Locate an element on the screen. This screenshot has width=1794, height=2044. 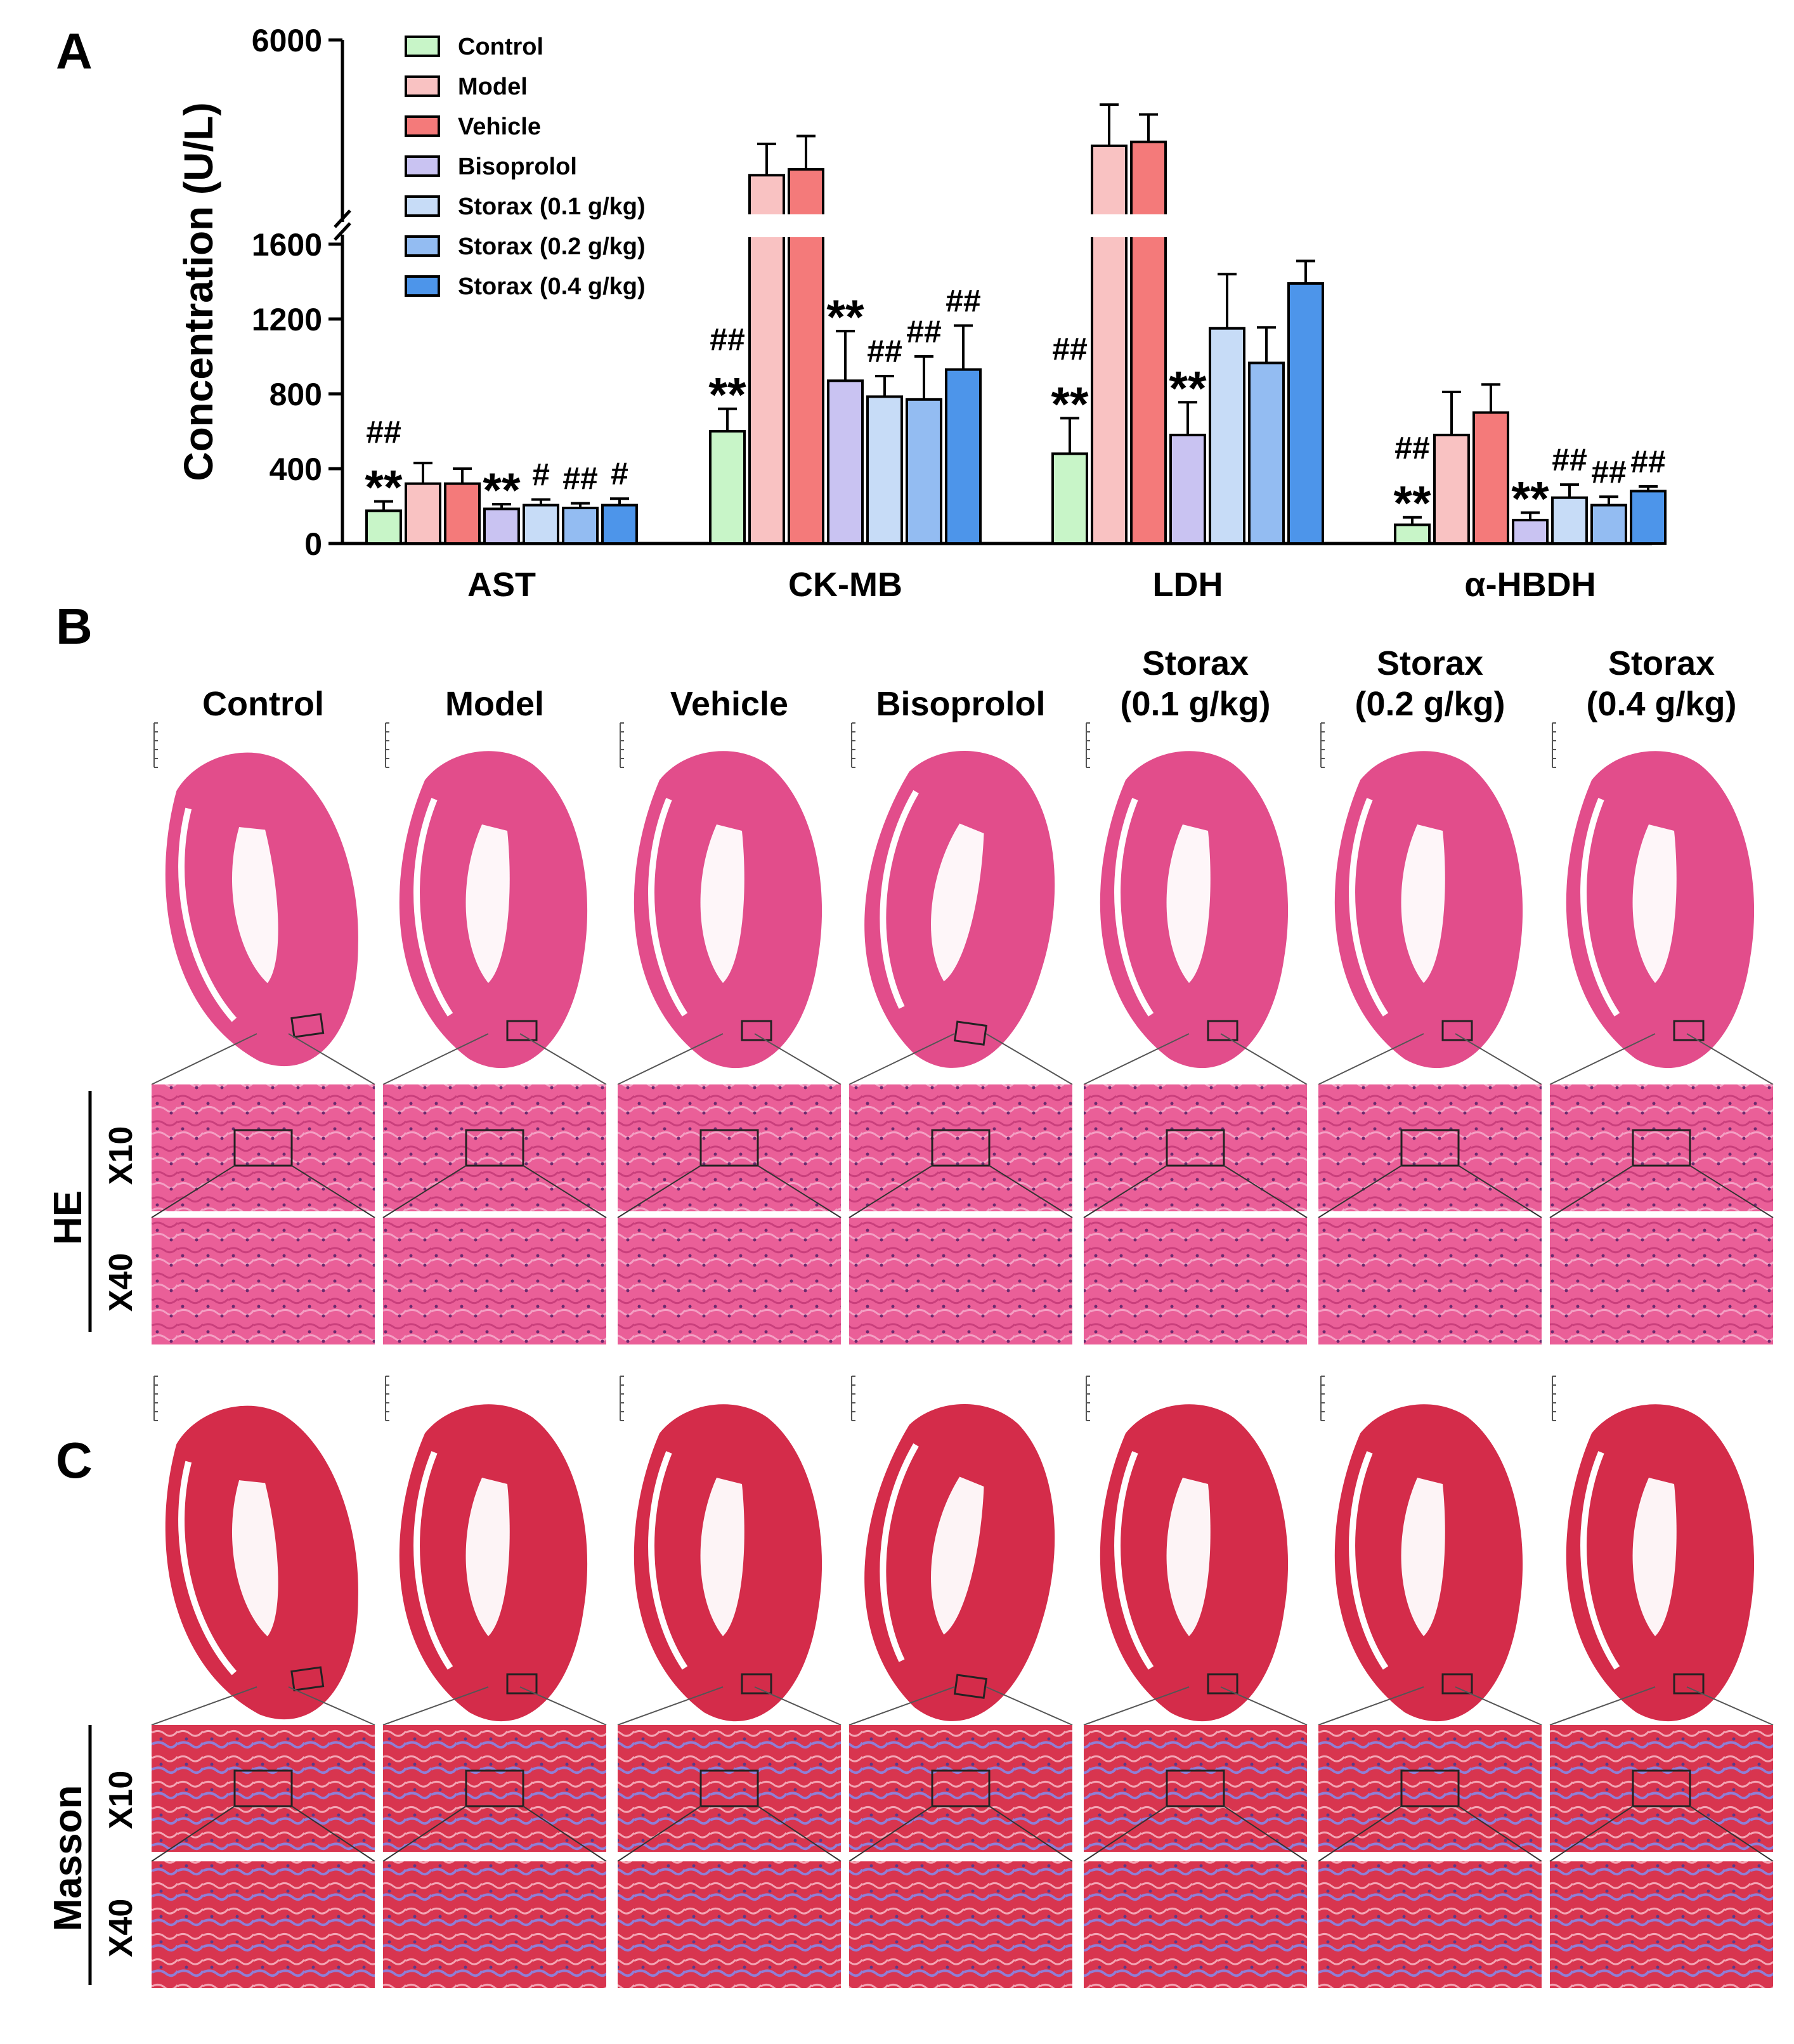
he-stain-label: HE is located at coordinates (68, 1217).